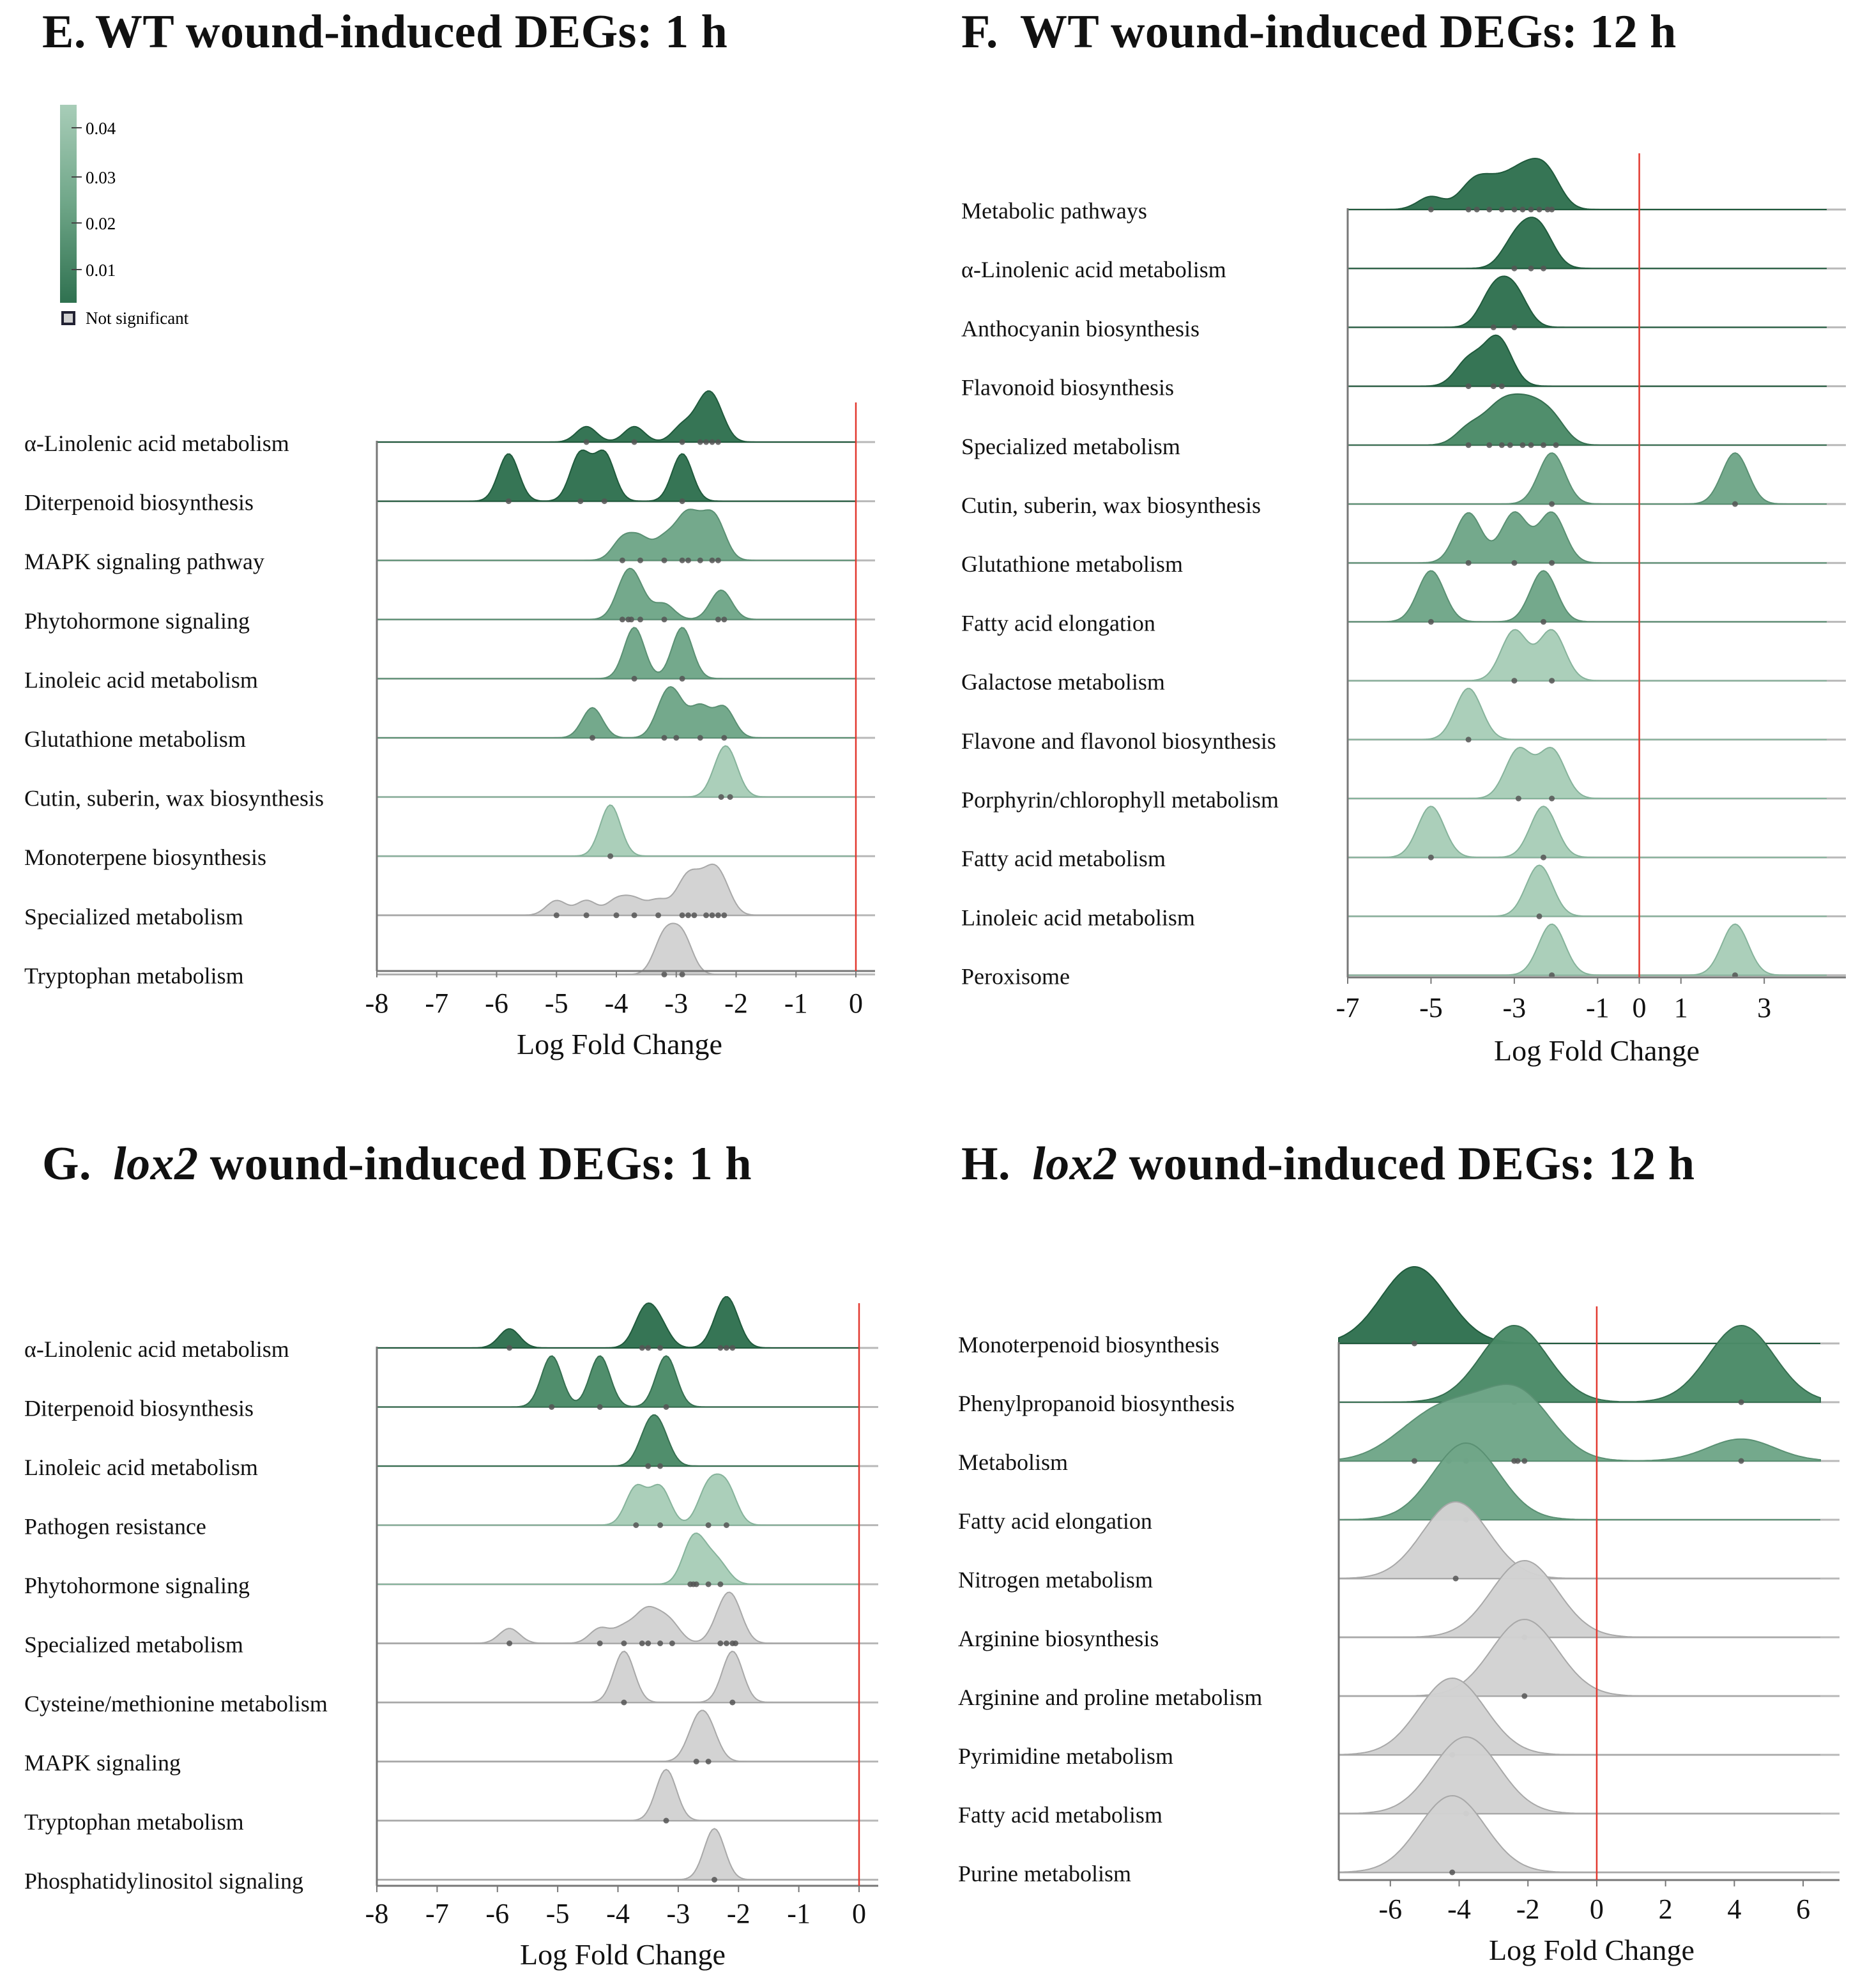 The height and width of the screenshot is (1988, 1851). What do you see at coordinates (979, 32) in the screenshot?
I see `panel-f-label: F.` at bounding box center [979, 32].